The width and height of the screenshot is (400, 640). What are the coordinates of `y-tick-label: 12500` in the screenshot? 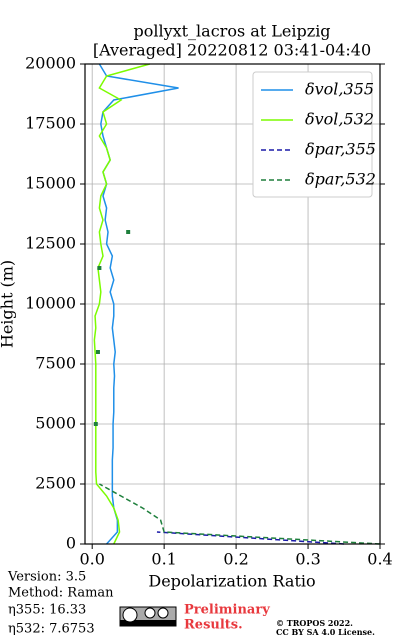 It's located at (50, 243).